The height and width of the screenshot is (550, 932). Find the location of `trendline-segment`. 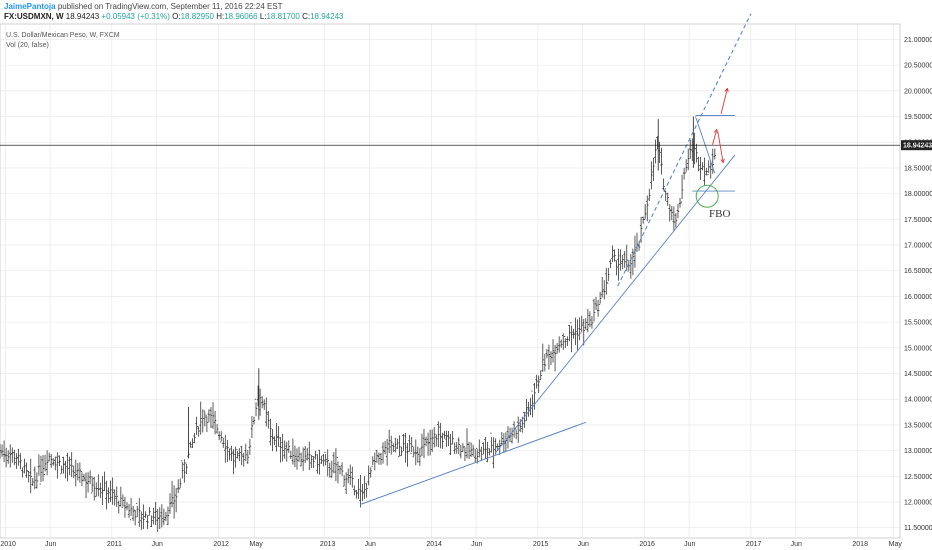

trendline-segment is located at coordinates (469, 465).